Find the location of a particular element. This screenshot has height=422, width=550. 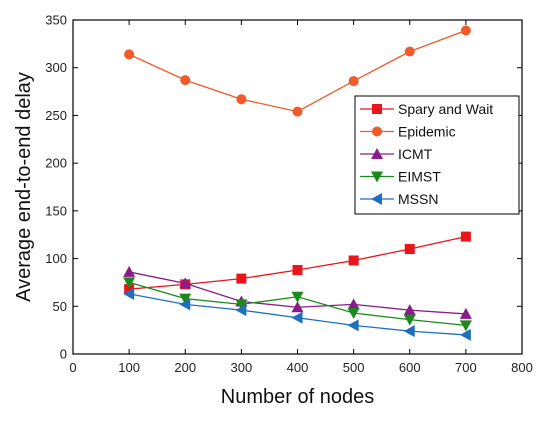

x-tick-label: 700 is located at coordinates (466, 367).